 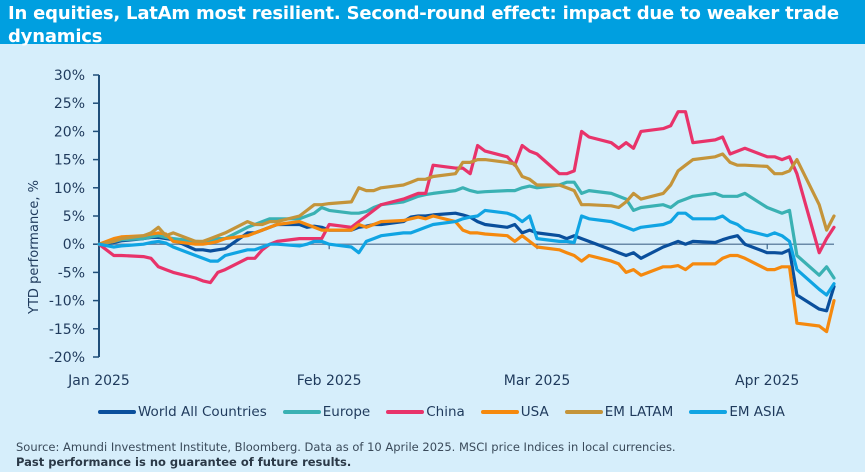 I want to click on y-tick-label: 25%, so click(x=69, y=104).